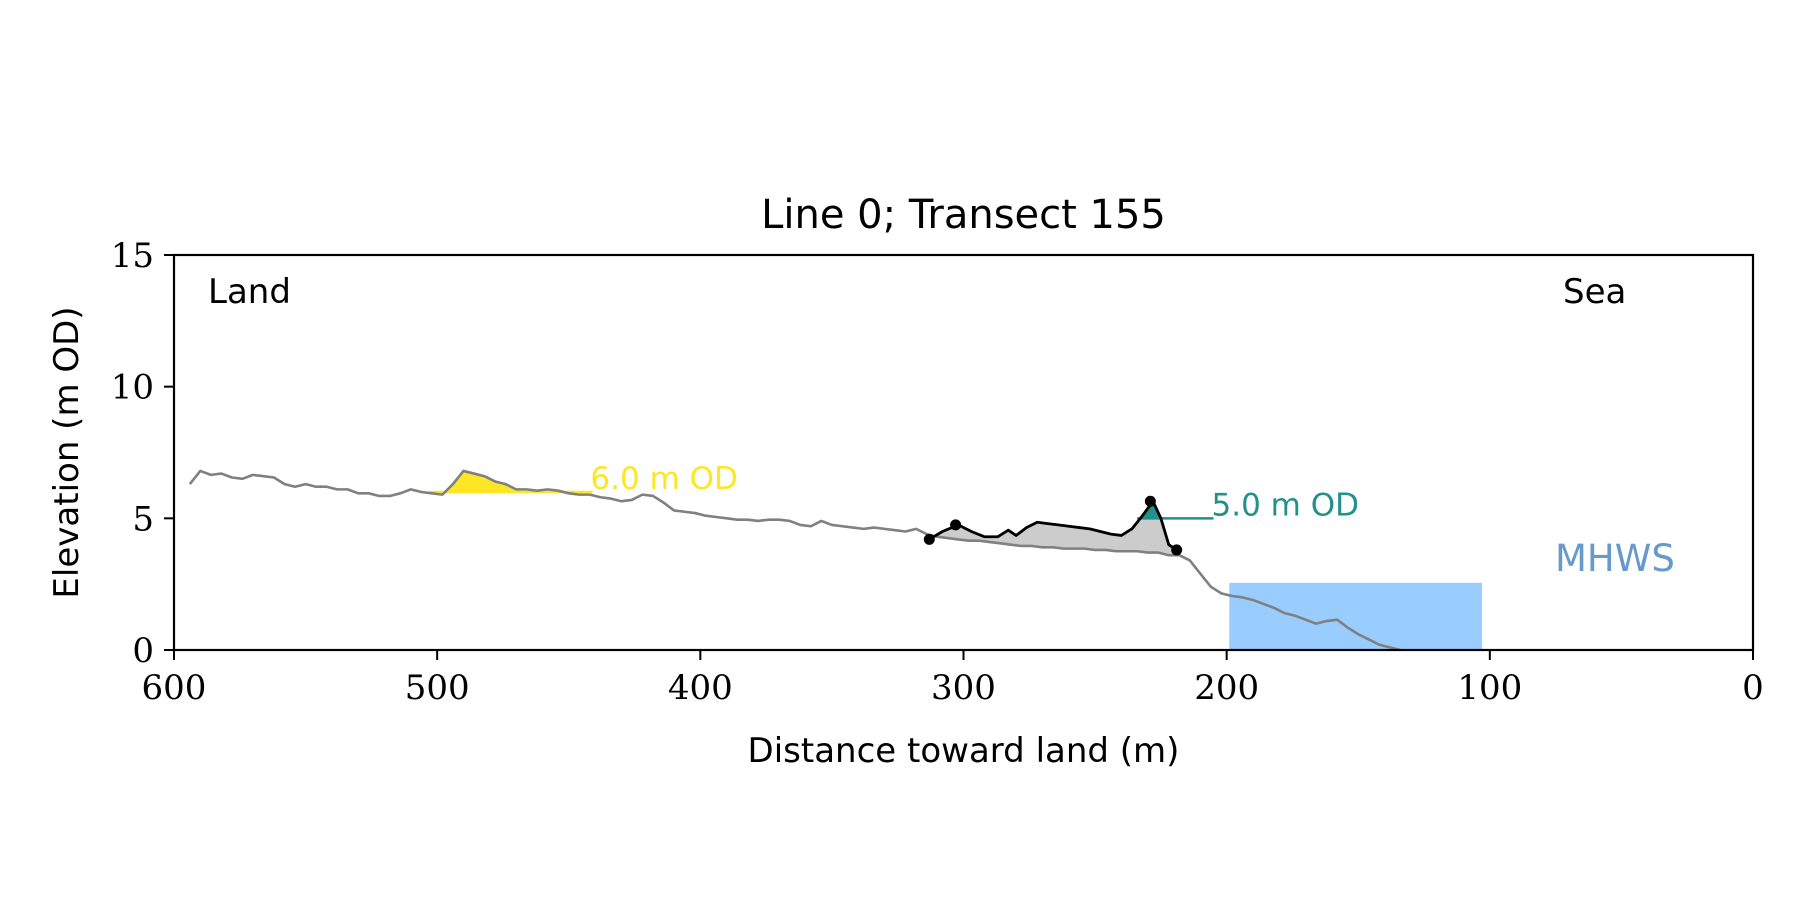 This screenshot has width=1800, height=900. What do you see at coordinates (963, 215) in the screenshot?
I see `chart-title: Line 0; Transect 155` at bounding box center [963, 215].